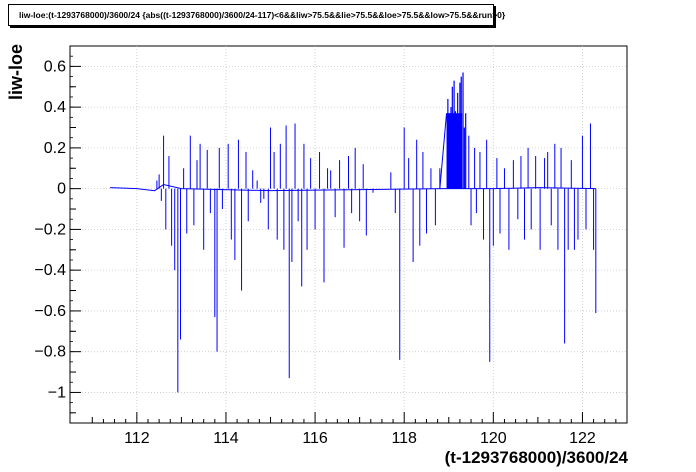 Image resolution: width=696 pixels, height=472 pixels. What do you see at coordinates (50, 311) in the screenshot?
I see `y-tick-label: −0.6` at bounding box center [50, 311].